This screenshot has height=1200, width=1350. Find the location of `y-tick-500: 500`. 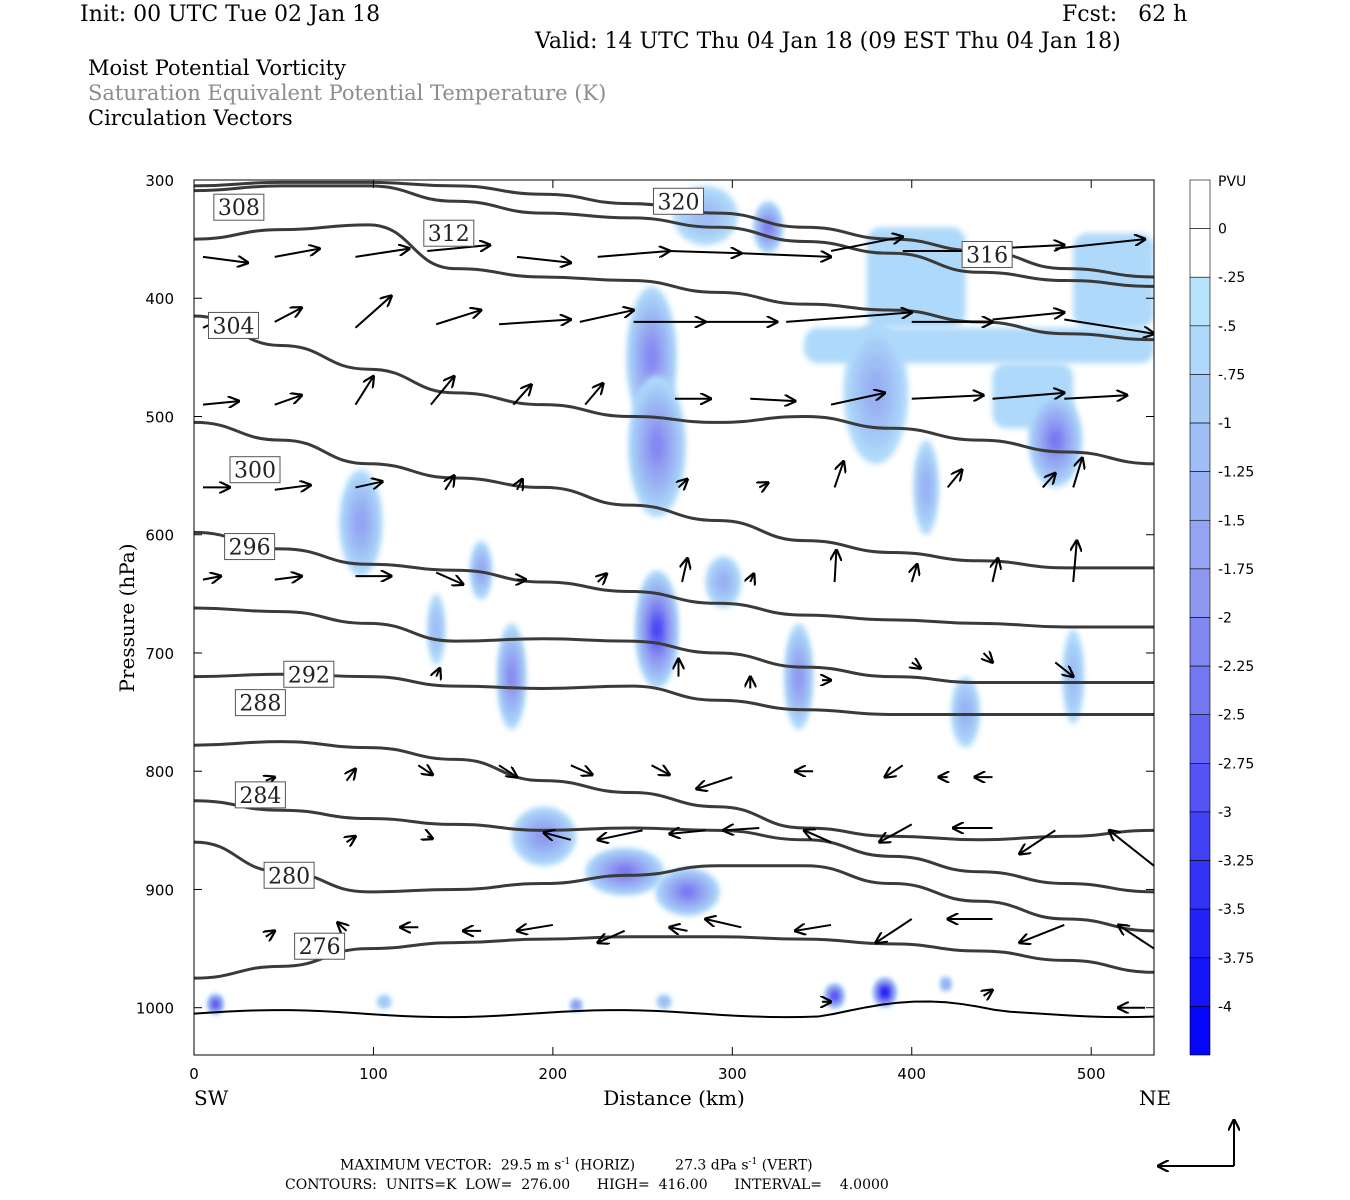

y-tick-500: 500 is located at coordinates (649, 417).